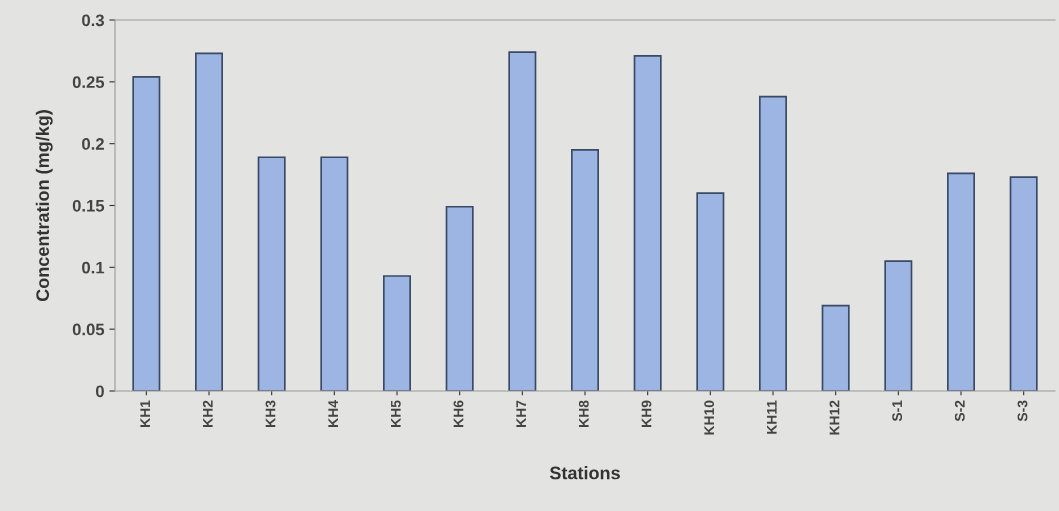 This screenshot has height=511, width=1059. Describe the element at coordinates (834, 417) in the screenshot. I see `x-tick-label: KH12` at that location.